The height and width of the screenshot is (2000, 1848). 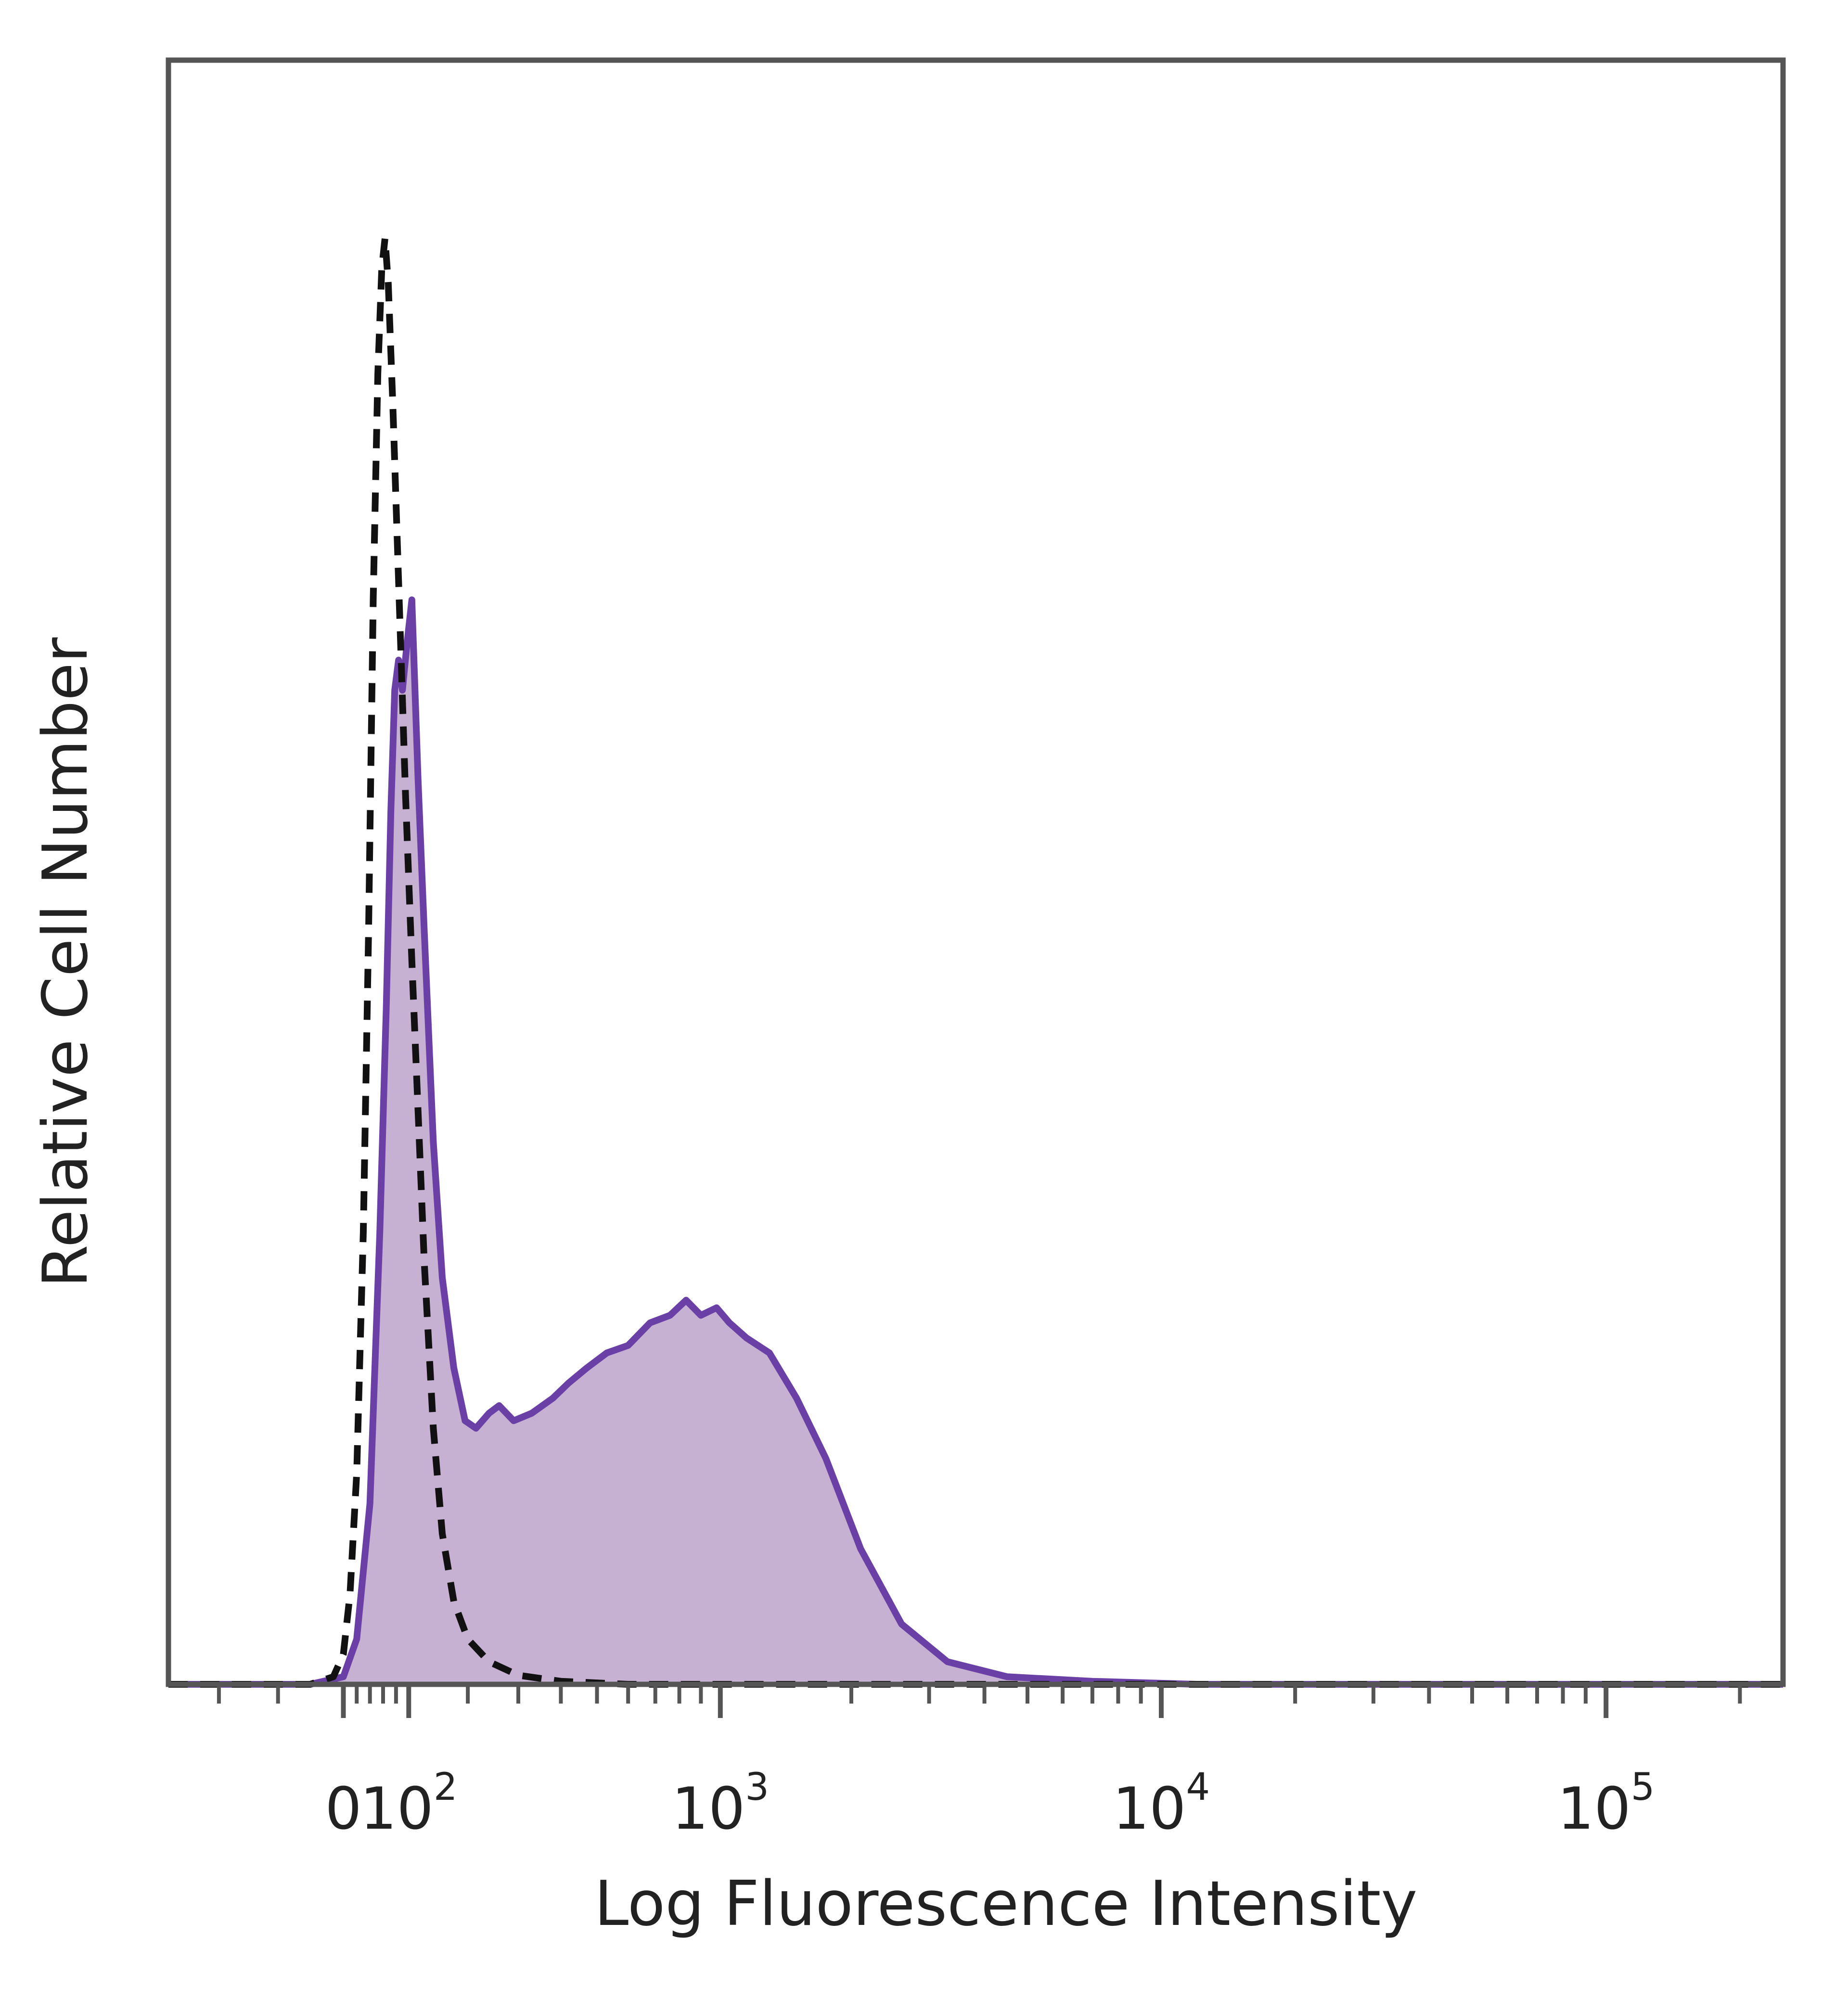 What do you see at coordinates (408, 1804) in the screenshot?
I see `x-tick-label: 10²` at bounding box center [408, 1804].